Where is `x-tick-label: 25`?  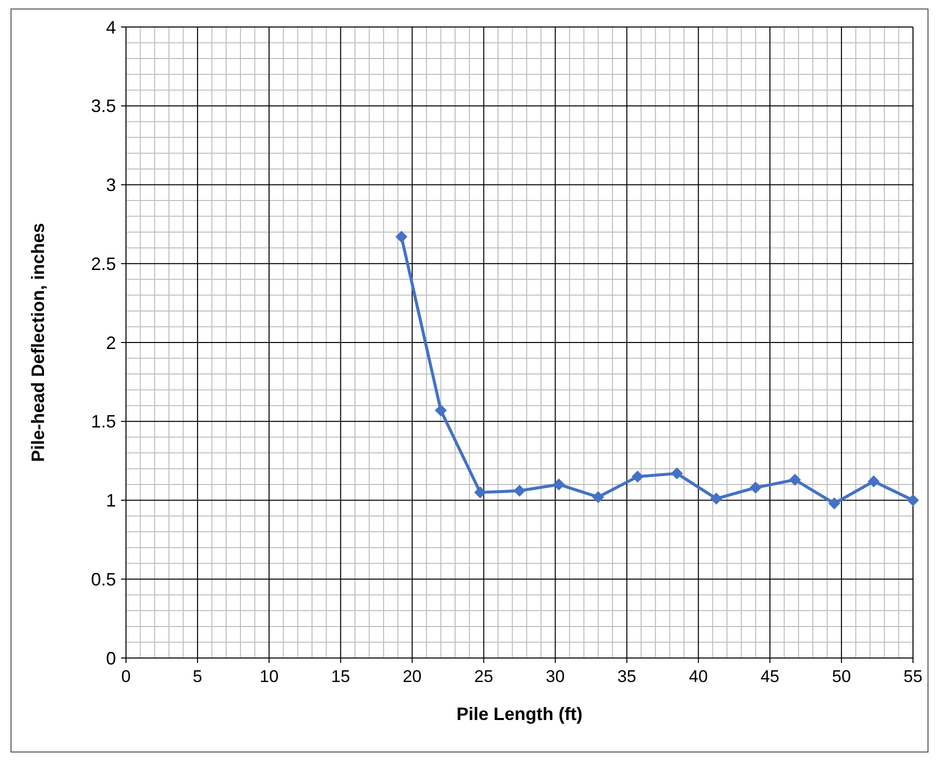 x-tick-label: 25 is located at coordinates (484, 676).